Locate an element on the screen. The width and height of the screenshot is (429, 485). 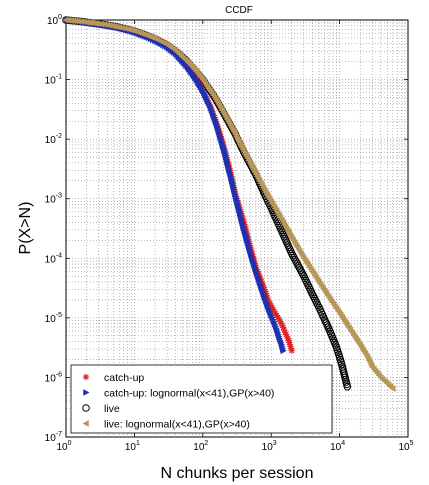
y-tick-label: 10⁻³ is located at coordinates (53, 199).